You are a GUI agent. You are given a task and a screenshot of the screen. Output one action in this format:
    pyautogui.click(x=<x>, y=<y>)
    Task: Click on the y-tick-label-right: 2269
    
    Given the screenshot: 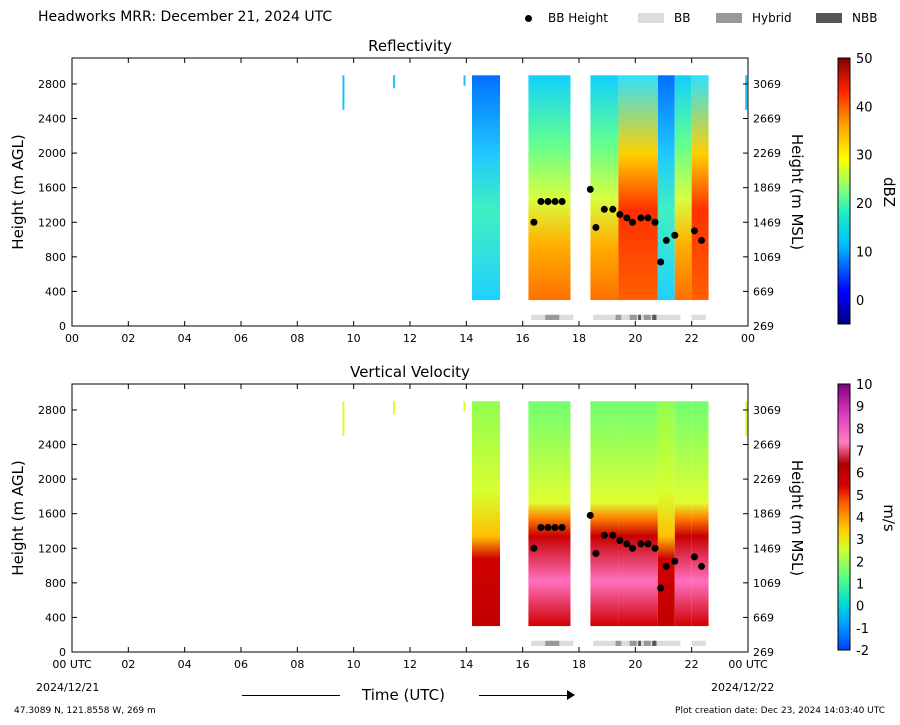 What is the action you would take?
    pyautogui.click(x=767, y=479)
    